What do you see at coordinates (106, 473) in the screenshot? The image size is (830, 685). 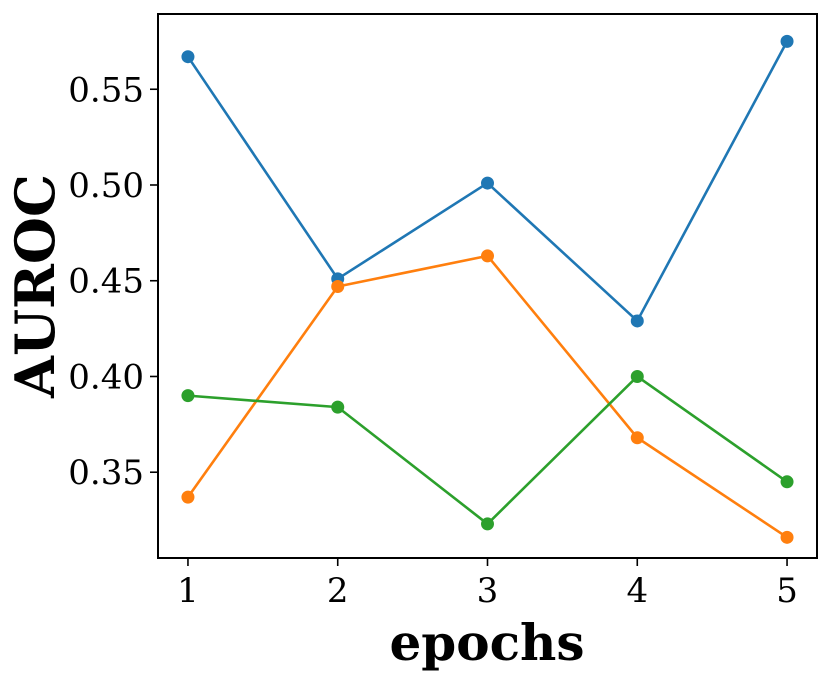 I see `y-tick-label: 0.35` at bounding box center [106, 473].